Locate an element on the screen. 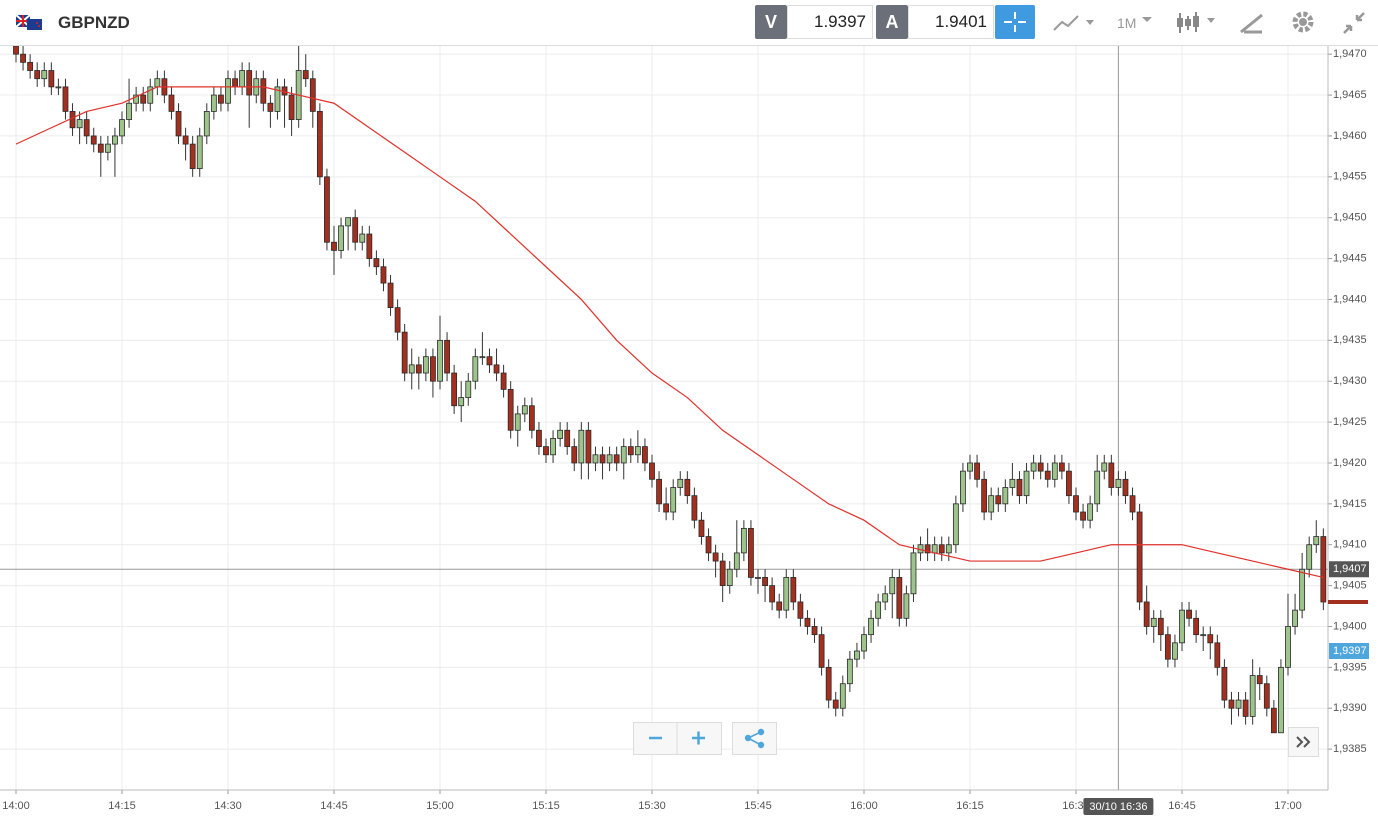  zoom-controls is located at coordinates (705, 738).